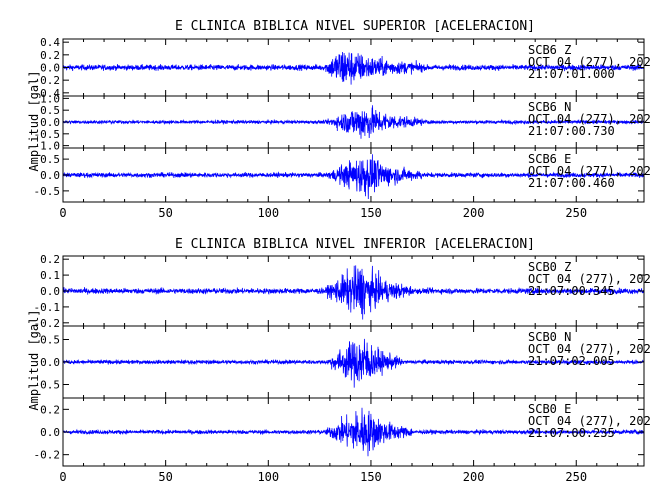  I want to click on y-tick-label: -0.1, so click(47, 307).